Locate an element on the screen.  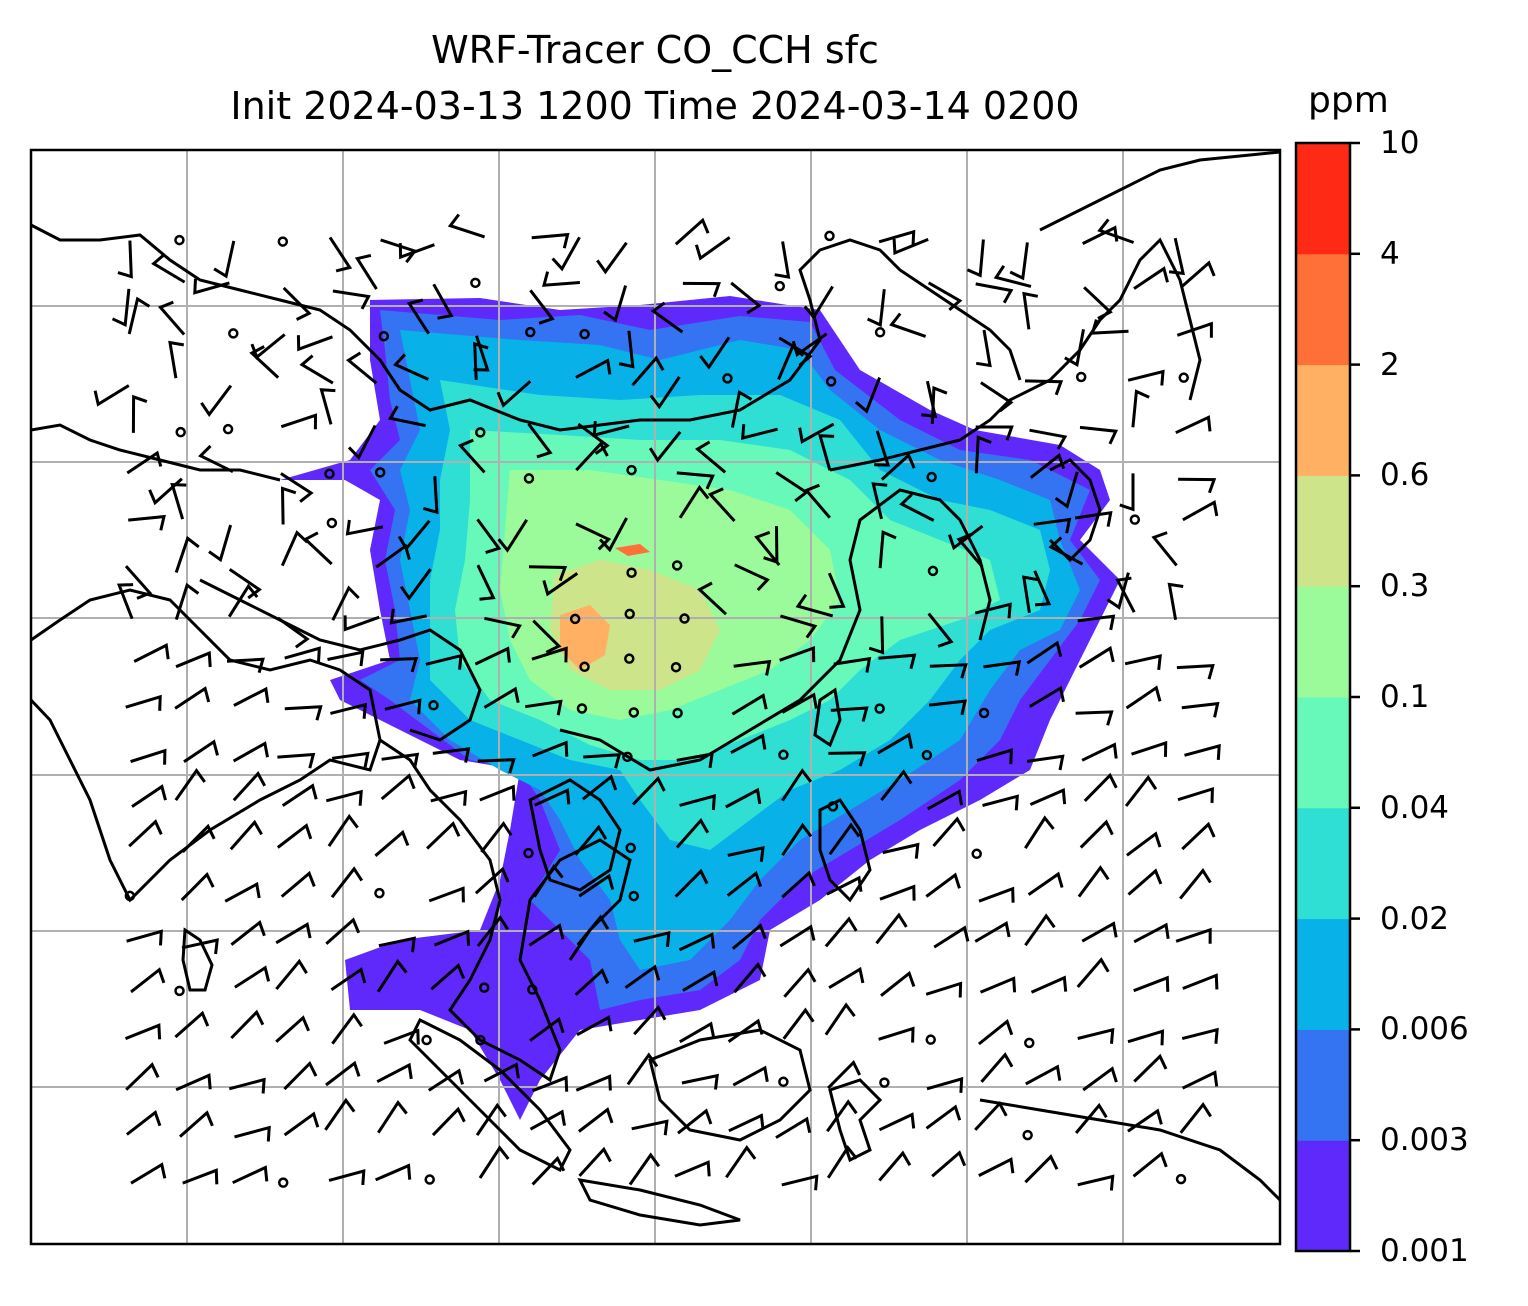
coast-northeast is located at coordinates (1159, 191).